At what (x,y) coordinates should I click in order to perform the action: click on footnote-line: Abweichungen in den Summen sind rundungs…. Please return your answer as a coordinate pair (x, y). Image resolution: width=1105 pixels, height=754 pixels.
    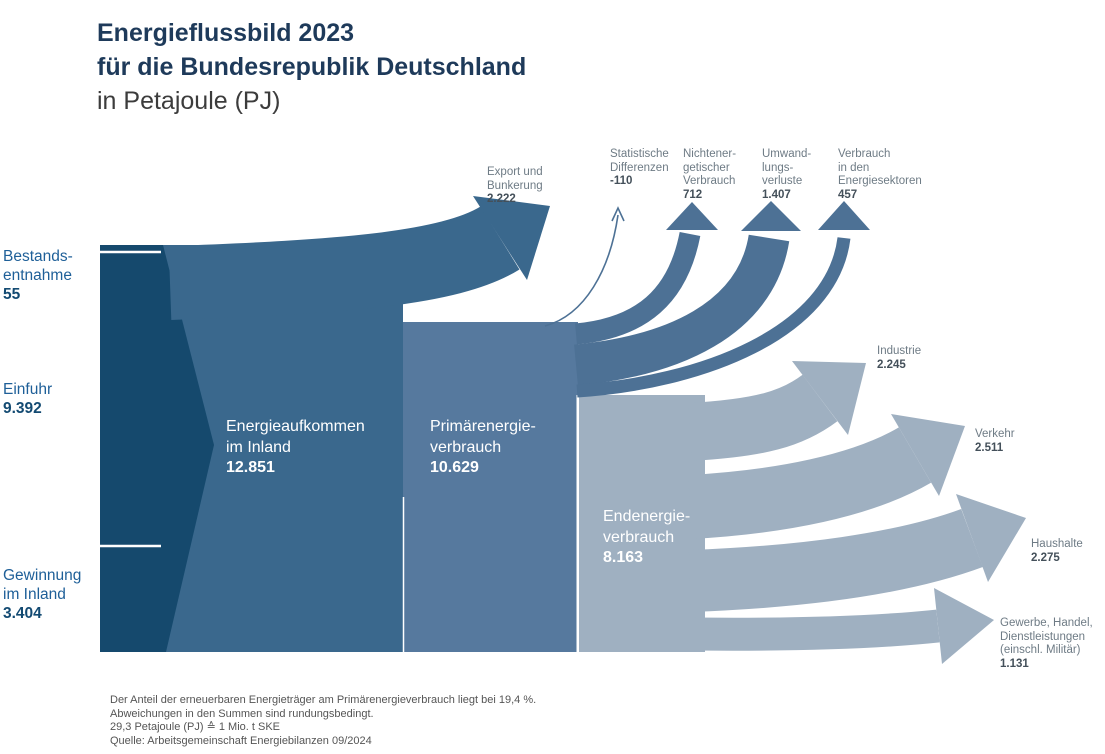
    Looking at the image, I should click on (242, 713).